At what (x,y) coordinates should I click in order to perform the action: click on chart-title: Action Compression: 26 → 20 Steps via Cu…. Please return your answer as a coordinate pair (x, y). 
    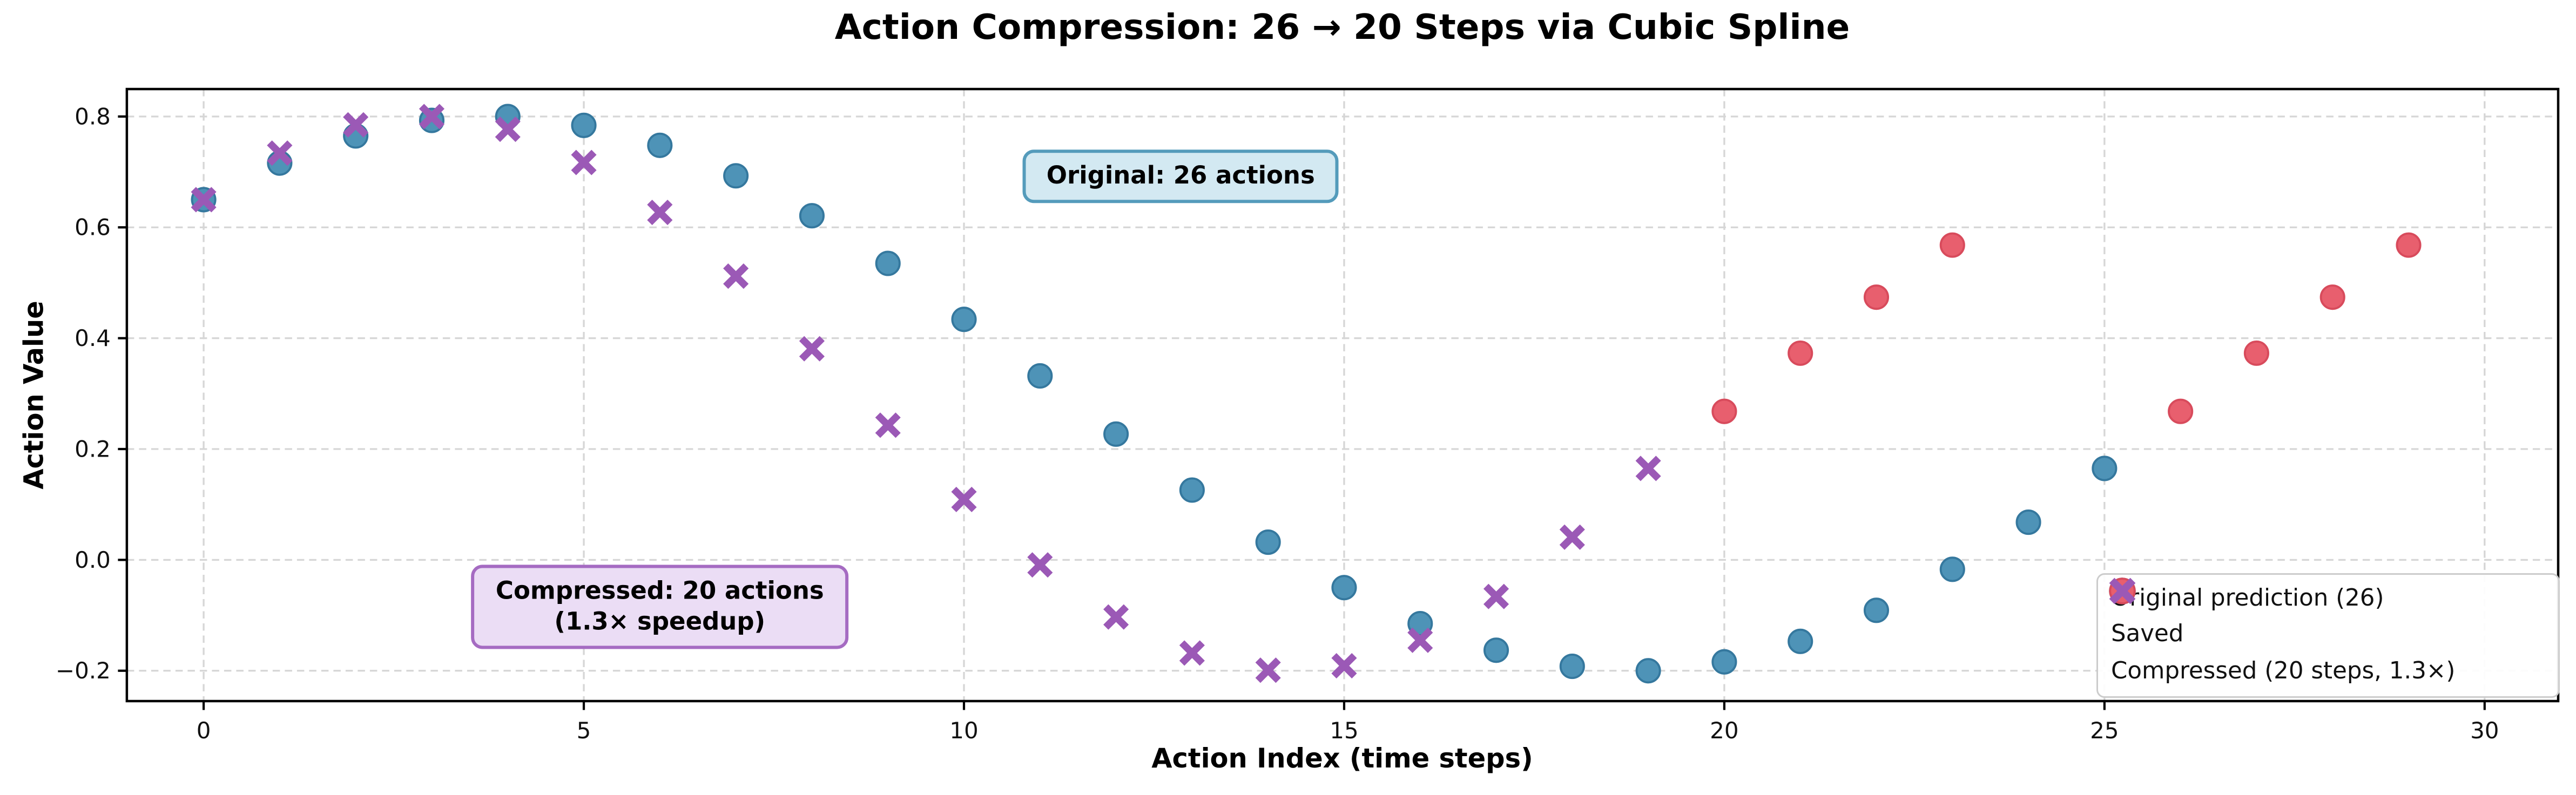
    Looking at the image, I should click on (1342, 29).